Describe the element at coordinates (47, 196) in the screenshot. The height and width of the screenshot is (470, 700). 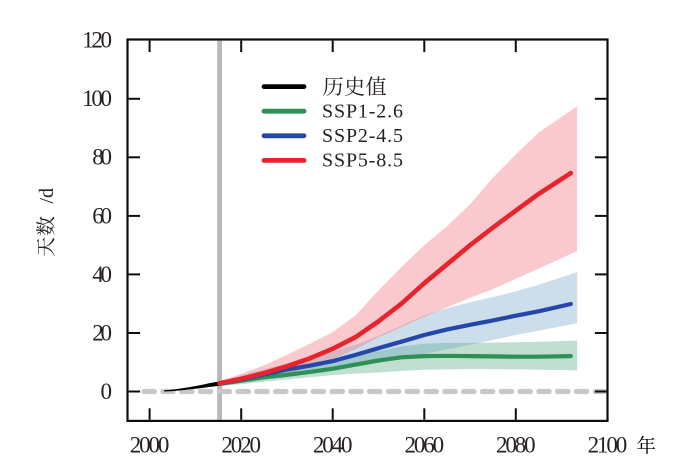
I see `svg-text: /d` at that location.